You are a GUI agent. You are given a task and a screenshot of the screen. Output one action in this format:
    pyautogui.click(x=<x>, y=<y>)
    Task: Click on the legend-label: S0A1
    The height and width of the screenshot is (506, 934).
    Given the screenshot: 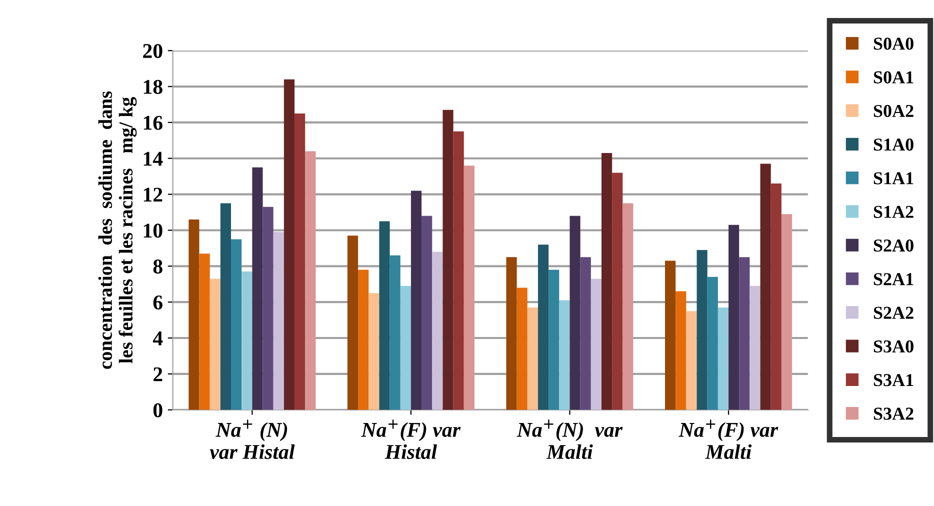 What is the action you would take?
    pyautogui.click(x=894, y=77)
    